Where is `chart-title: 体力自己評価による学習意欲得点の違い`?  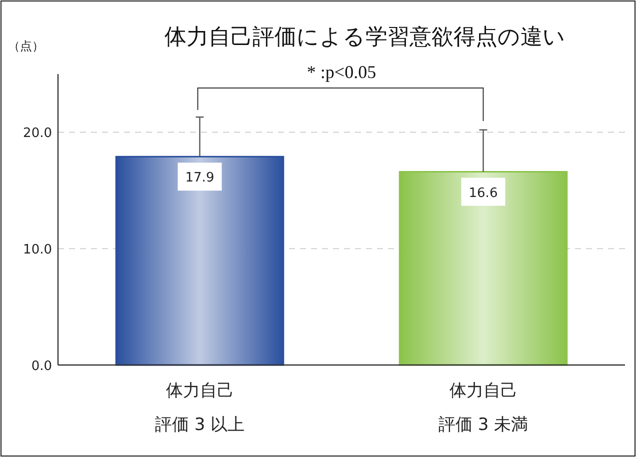
chart-title: 体力自己評価による学習意欲得点の違い is located at coordinates (365, 37).